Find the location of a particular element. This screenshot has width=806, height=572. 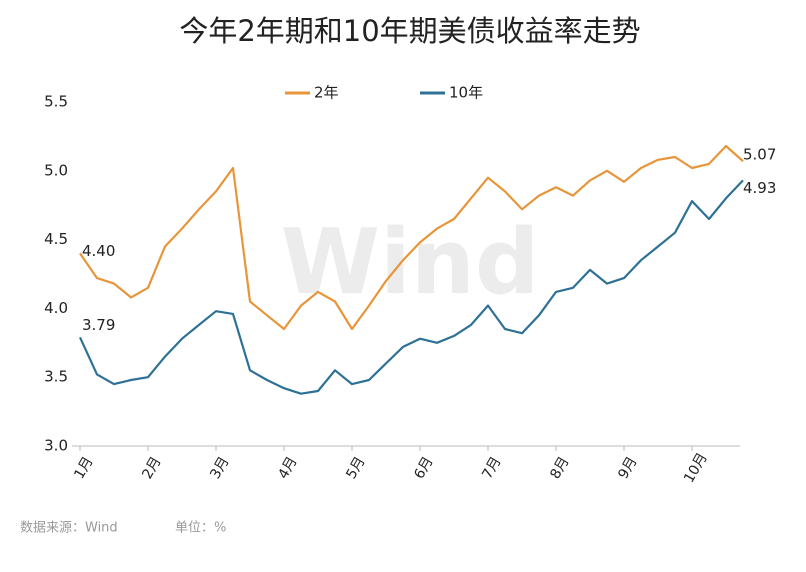

x-tick-label: 5月 is located at coordinates (355, 468).